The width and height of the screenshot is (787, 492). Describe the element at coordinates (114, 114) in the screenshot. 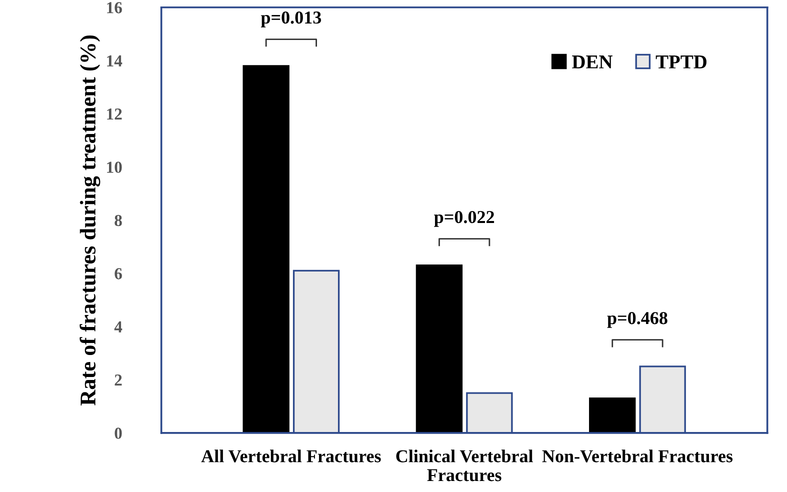

I see `y-tick-label: 12` at that location.